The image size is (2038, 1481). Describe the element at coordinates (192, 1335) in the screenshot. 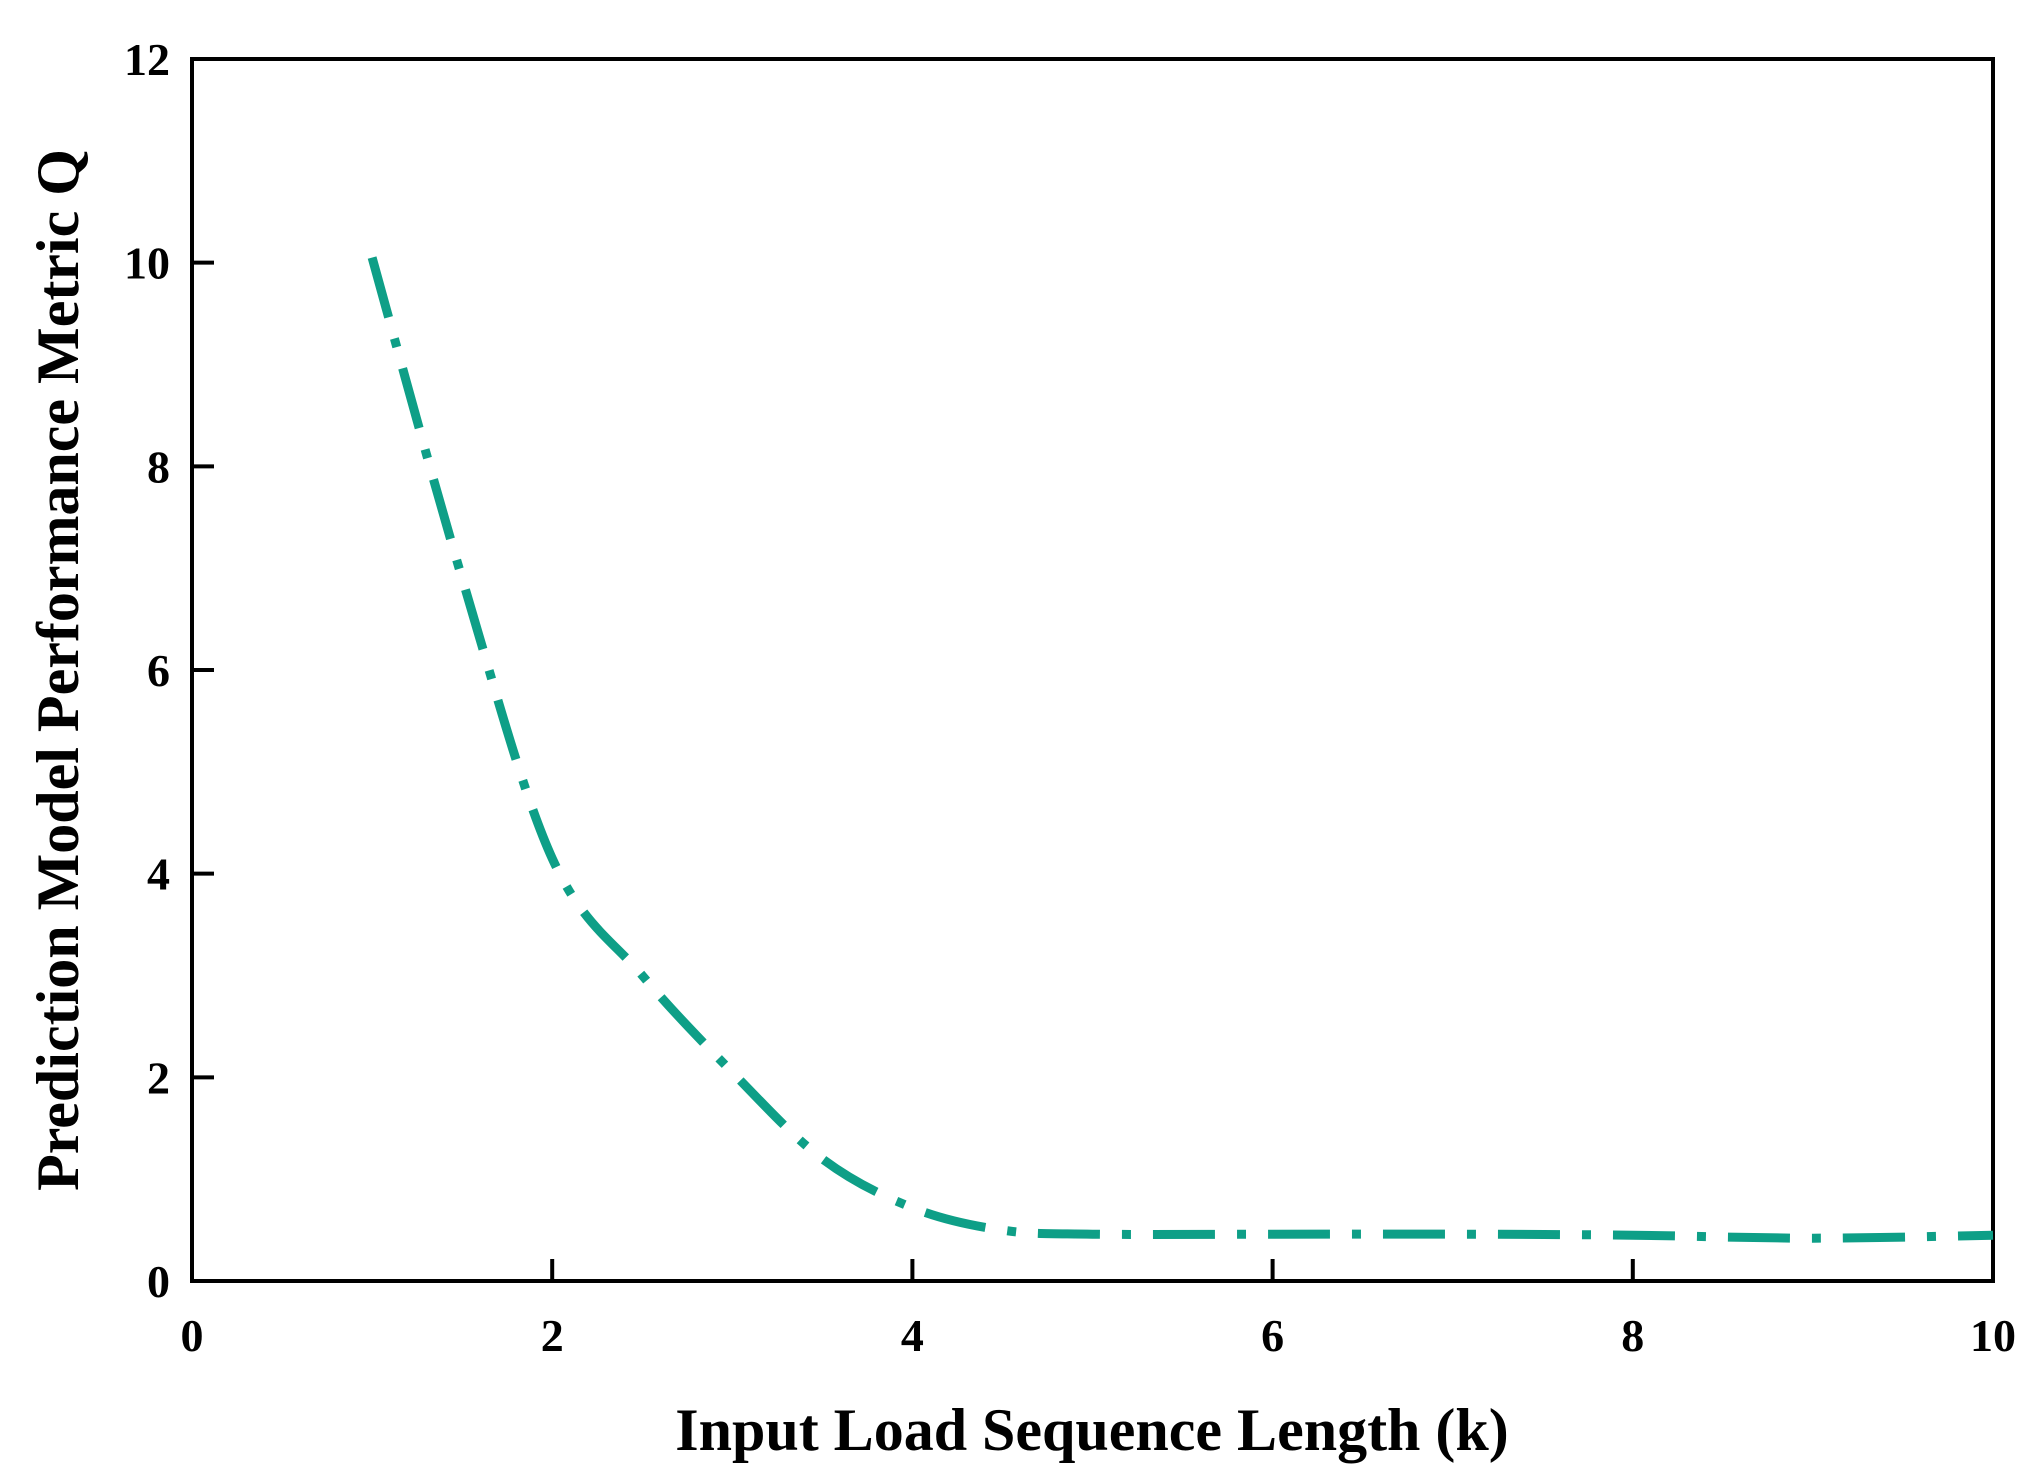

I see `x-tick-label: 0` at that location.